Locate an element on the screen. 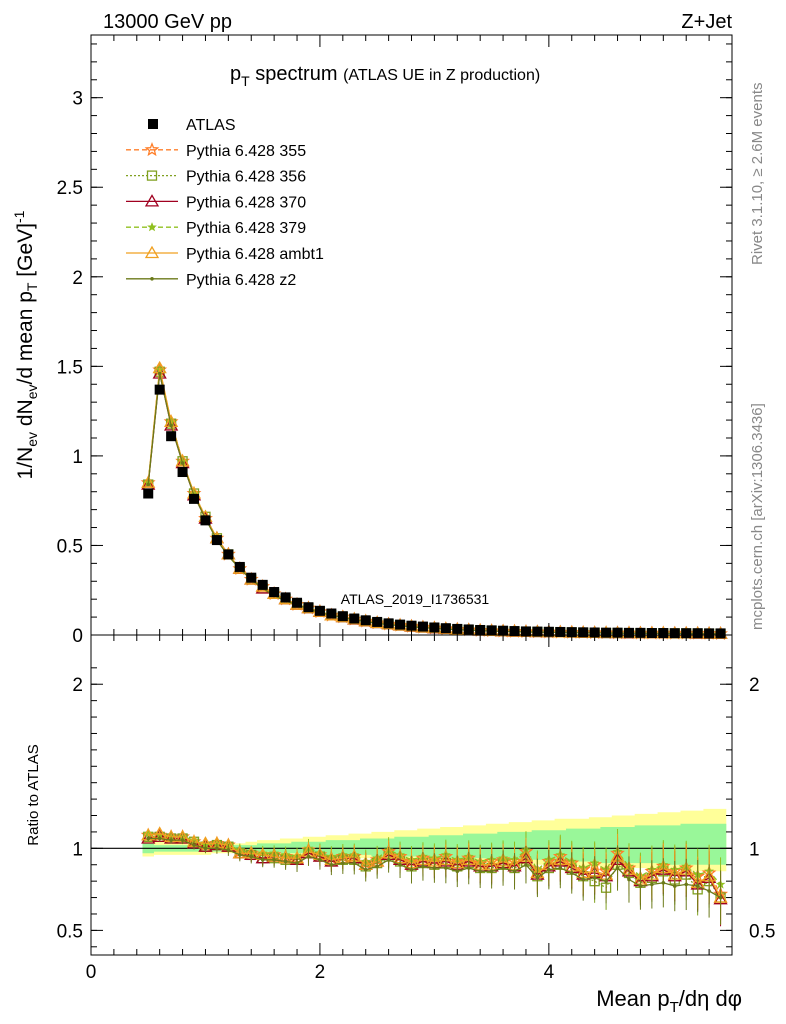 This screenshot has width=786, height=1024. legend-label: Pythia 6.428 355 is located at coordinates (246, 151).